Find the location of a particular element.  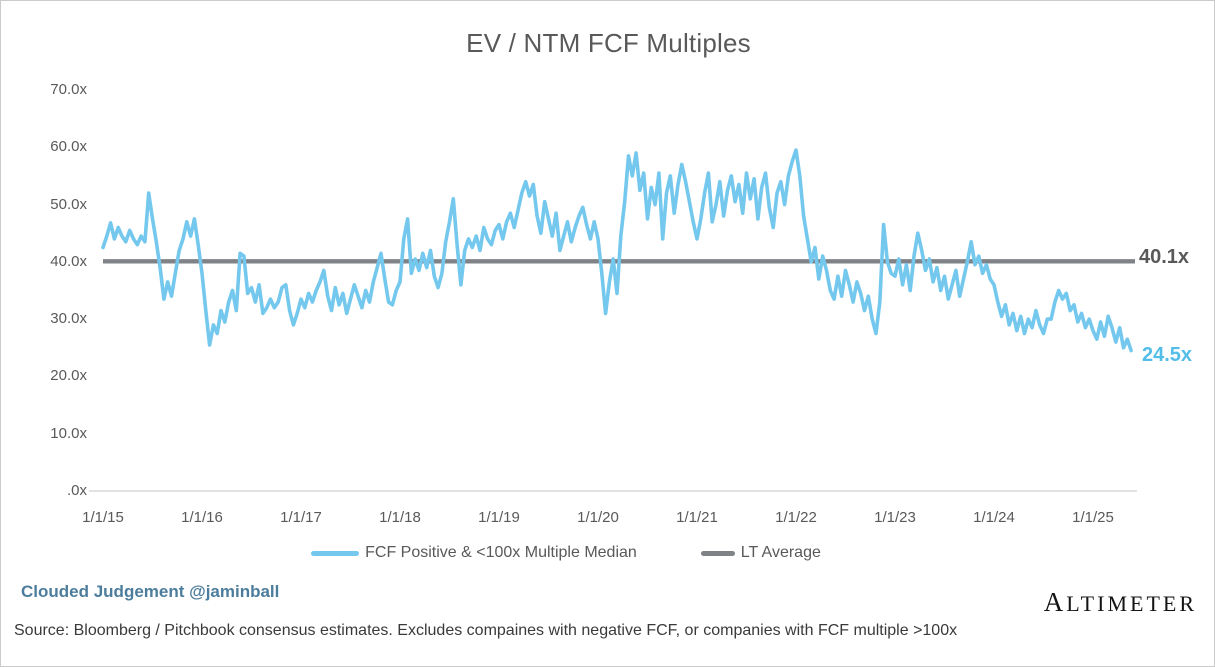

y-tick-label: 50.0x is located at coordinates (68, 204).